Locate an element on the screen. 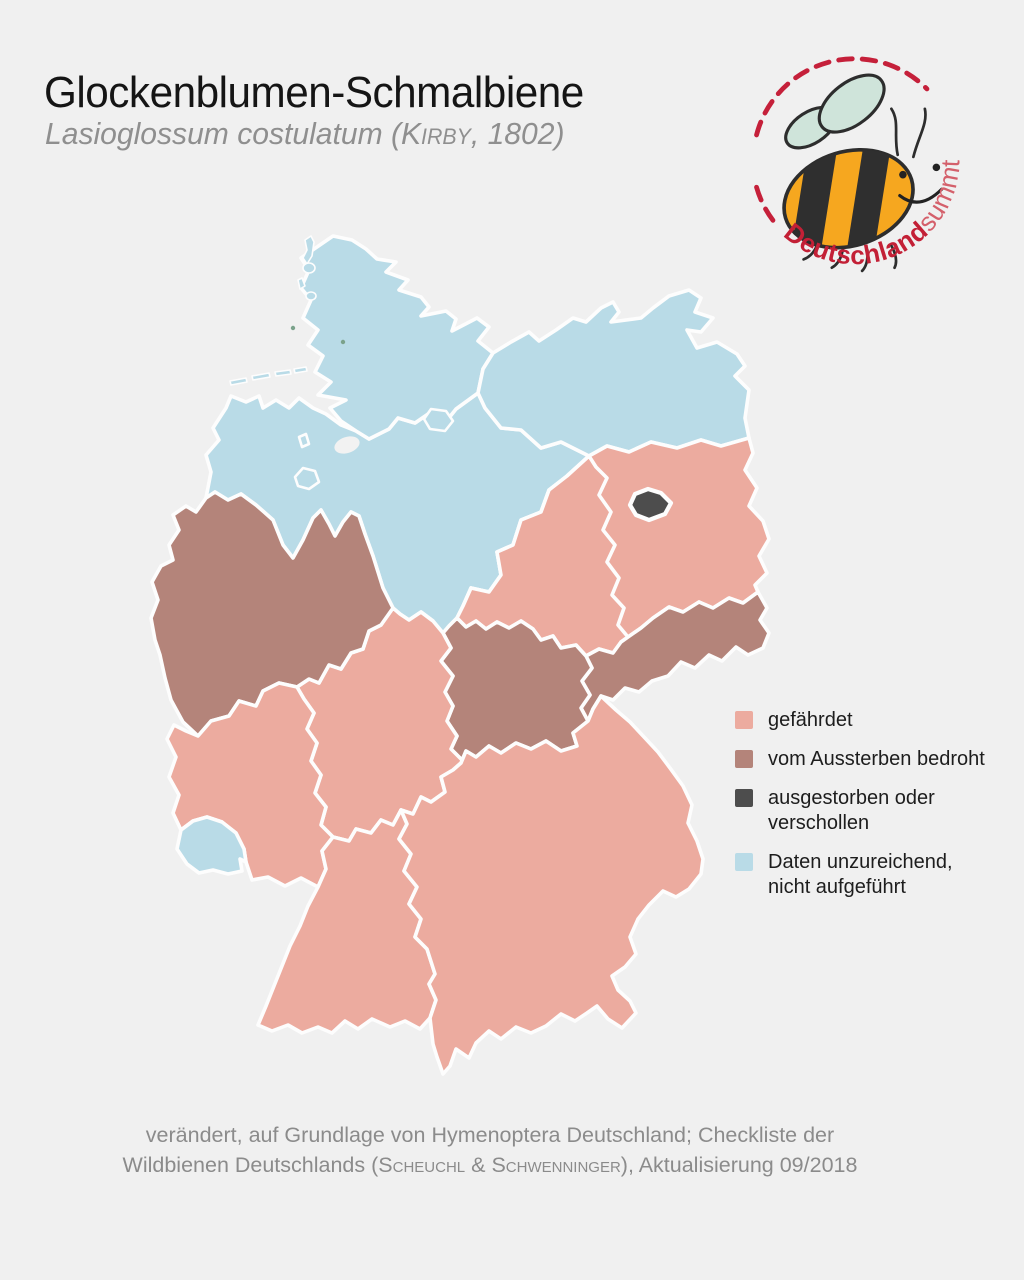 This screenshot has height=1280, width=1024. legend-label: vom Aussterben bedroht is located at coordinates (876, 759).